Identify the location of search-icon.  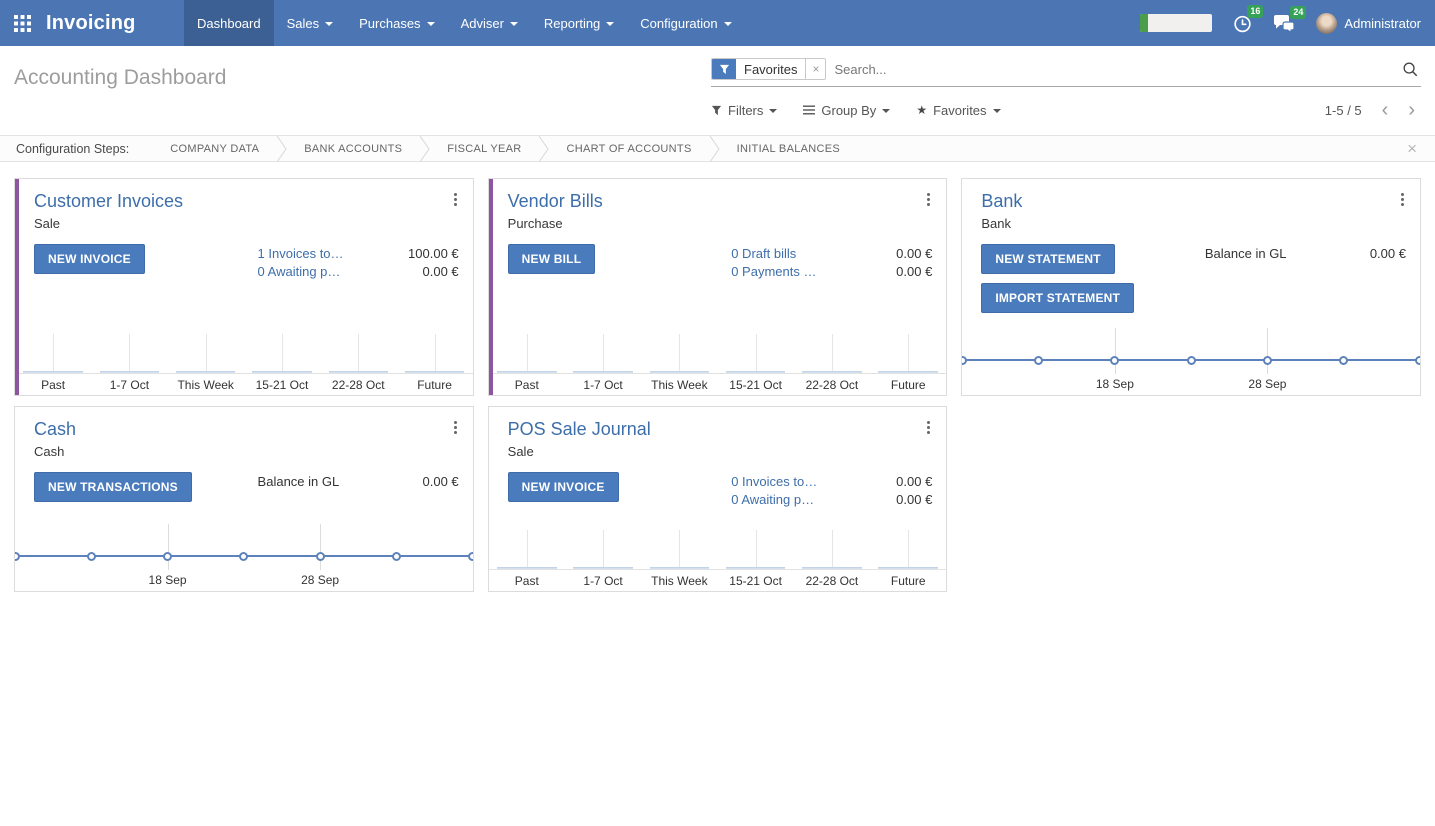
(1410, 69).